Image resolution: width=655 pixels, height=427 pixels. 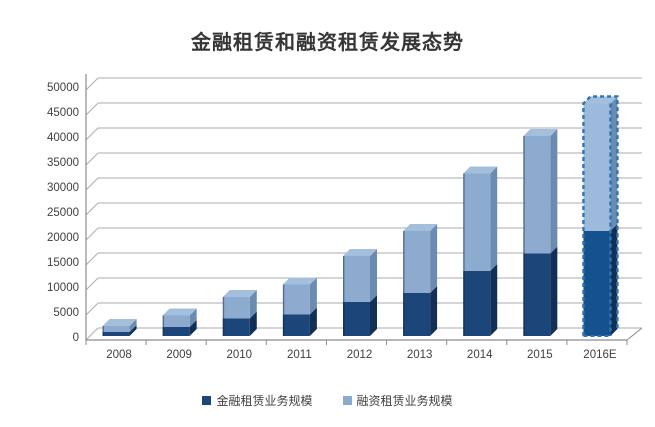 I want to click on x-axis-label-2009: 2009, so click(x=179, y=355).